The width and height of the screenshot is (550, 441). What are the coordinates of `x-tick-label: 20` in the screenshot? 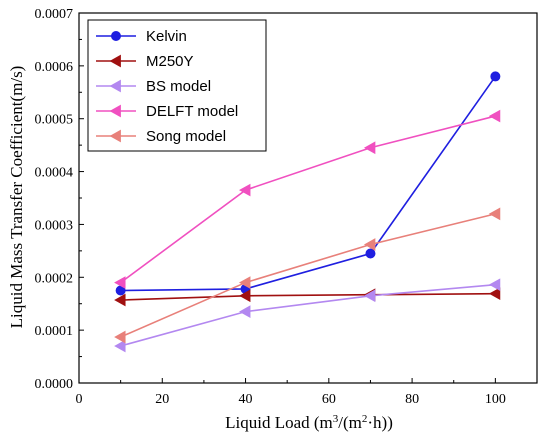 It's located at (162, 399).